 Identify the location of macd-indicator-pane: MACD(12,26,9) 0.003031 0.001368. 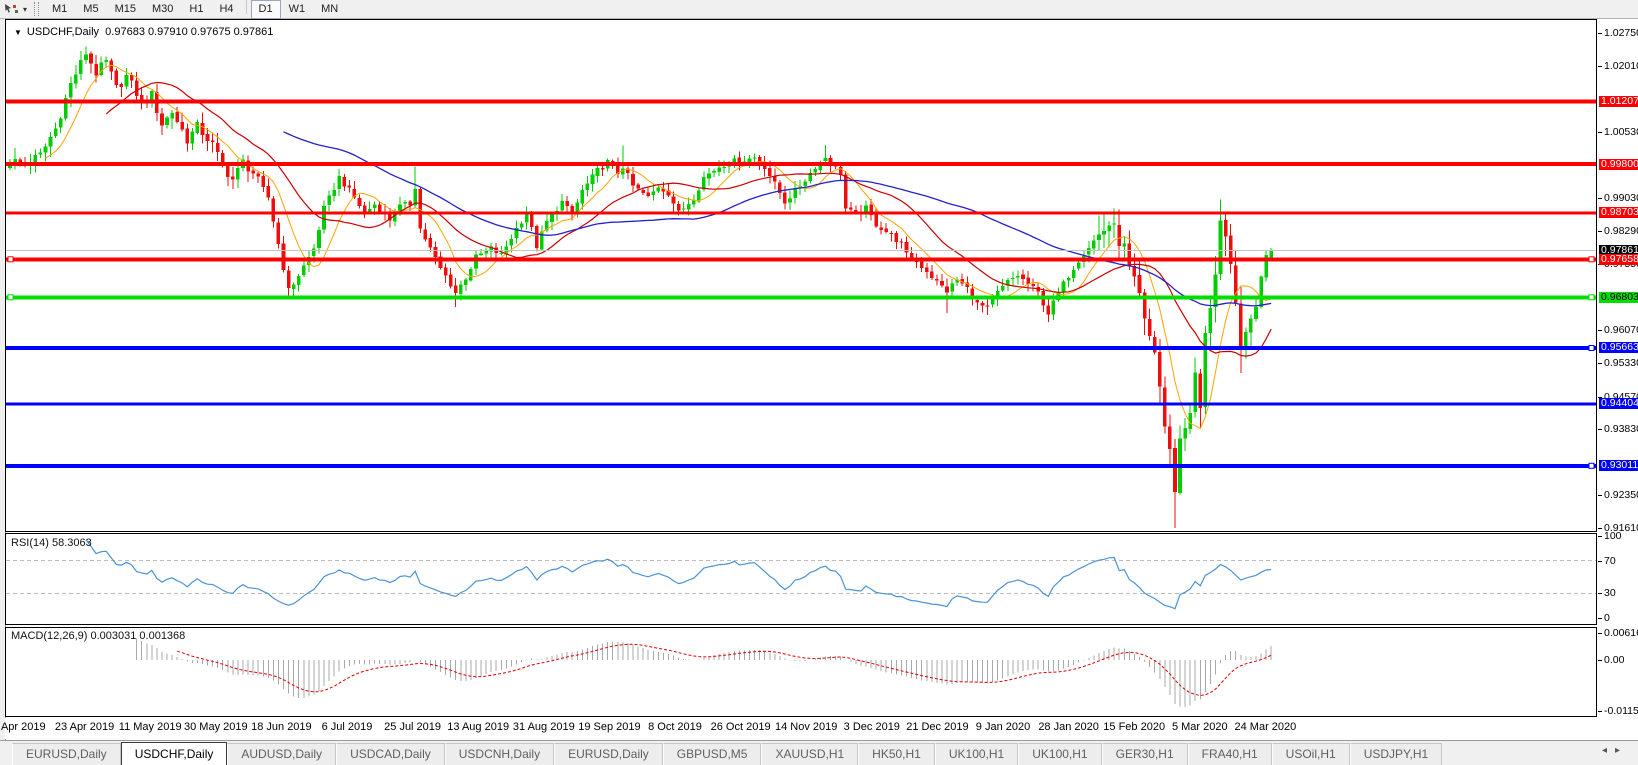
(801, 672).